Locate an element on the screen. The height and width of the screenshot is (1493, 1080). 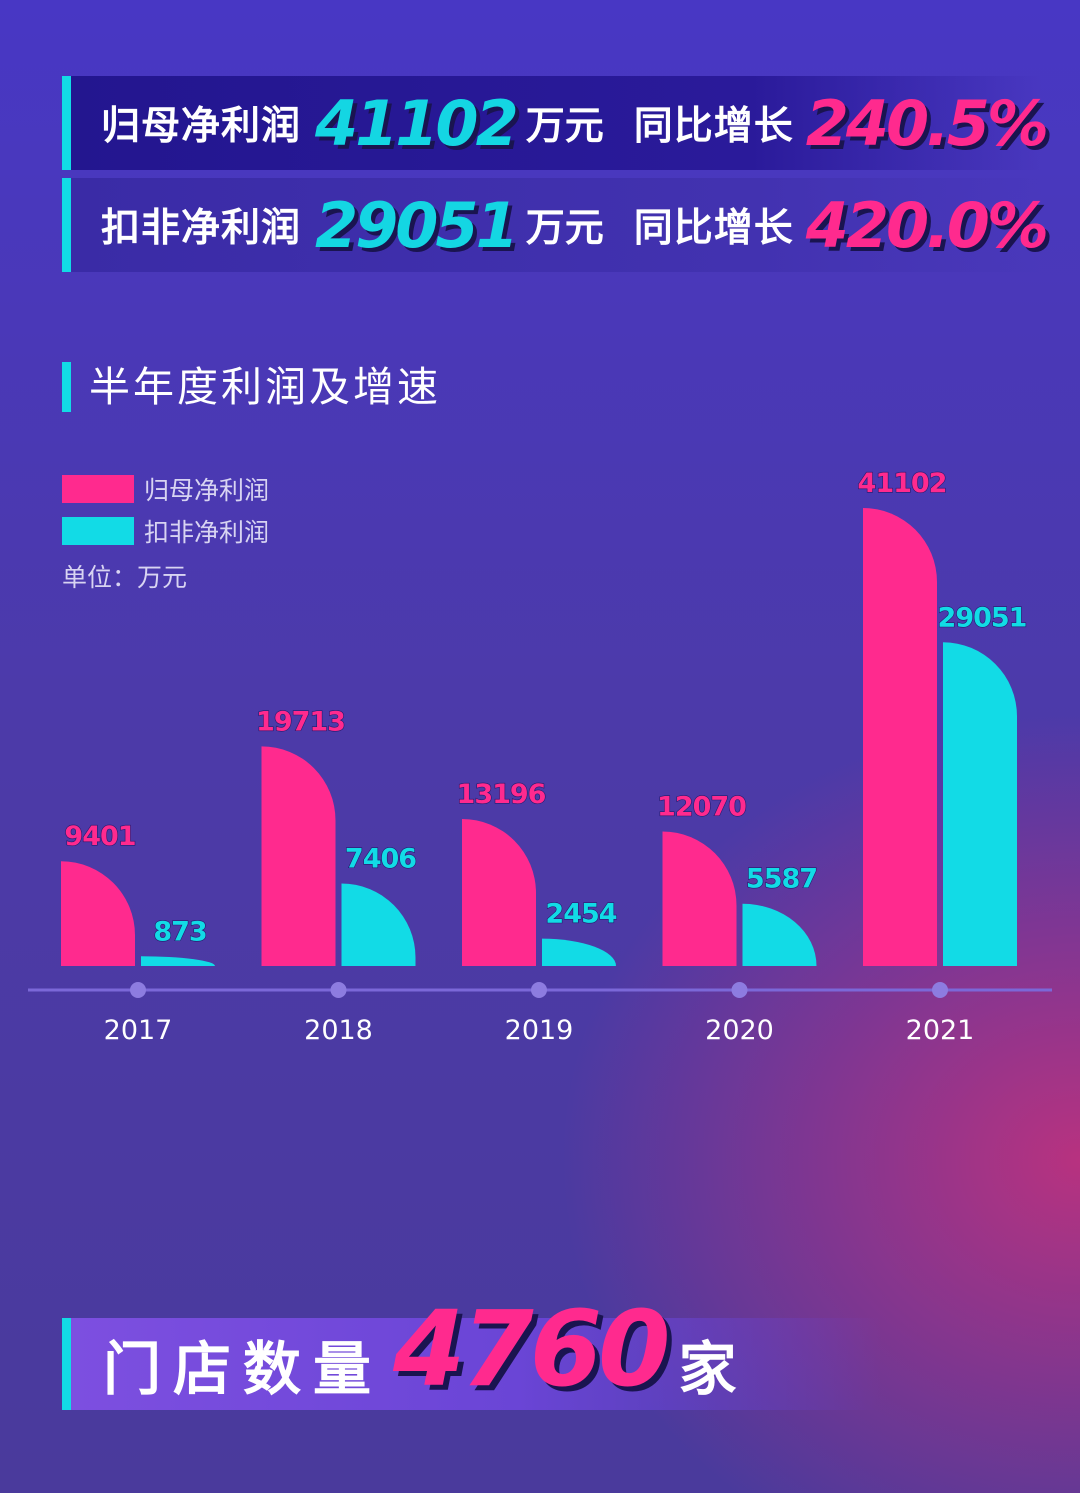
bar-deducted-profit-2018 is located at coordinates (378, 924).